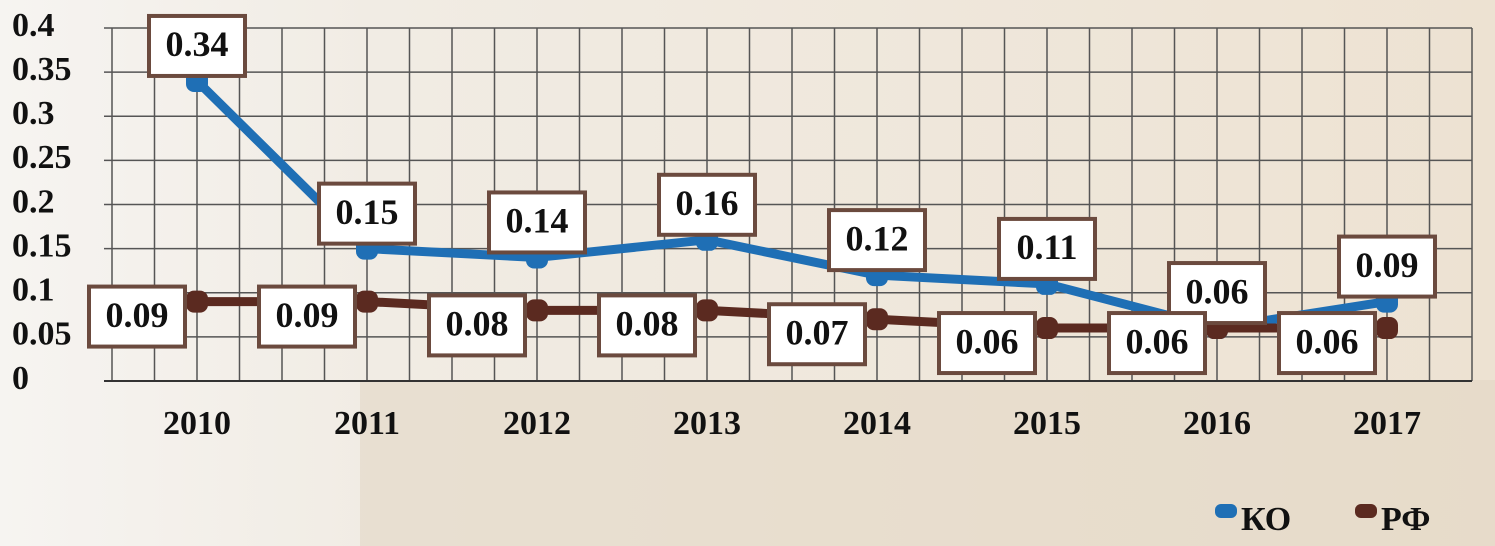  What do you see at coordinates (42, 245) in the screenshot?
I see `y-tick-label: 0.15` at bounding box center [42, 245].